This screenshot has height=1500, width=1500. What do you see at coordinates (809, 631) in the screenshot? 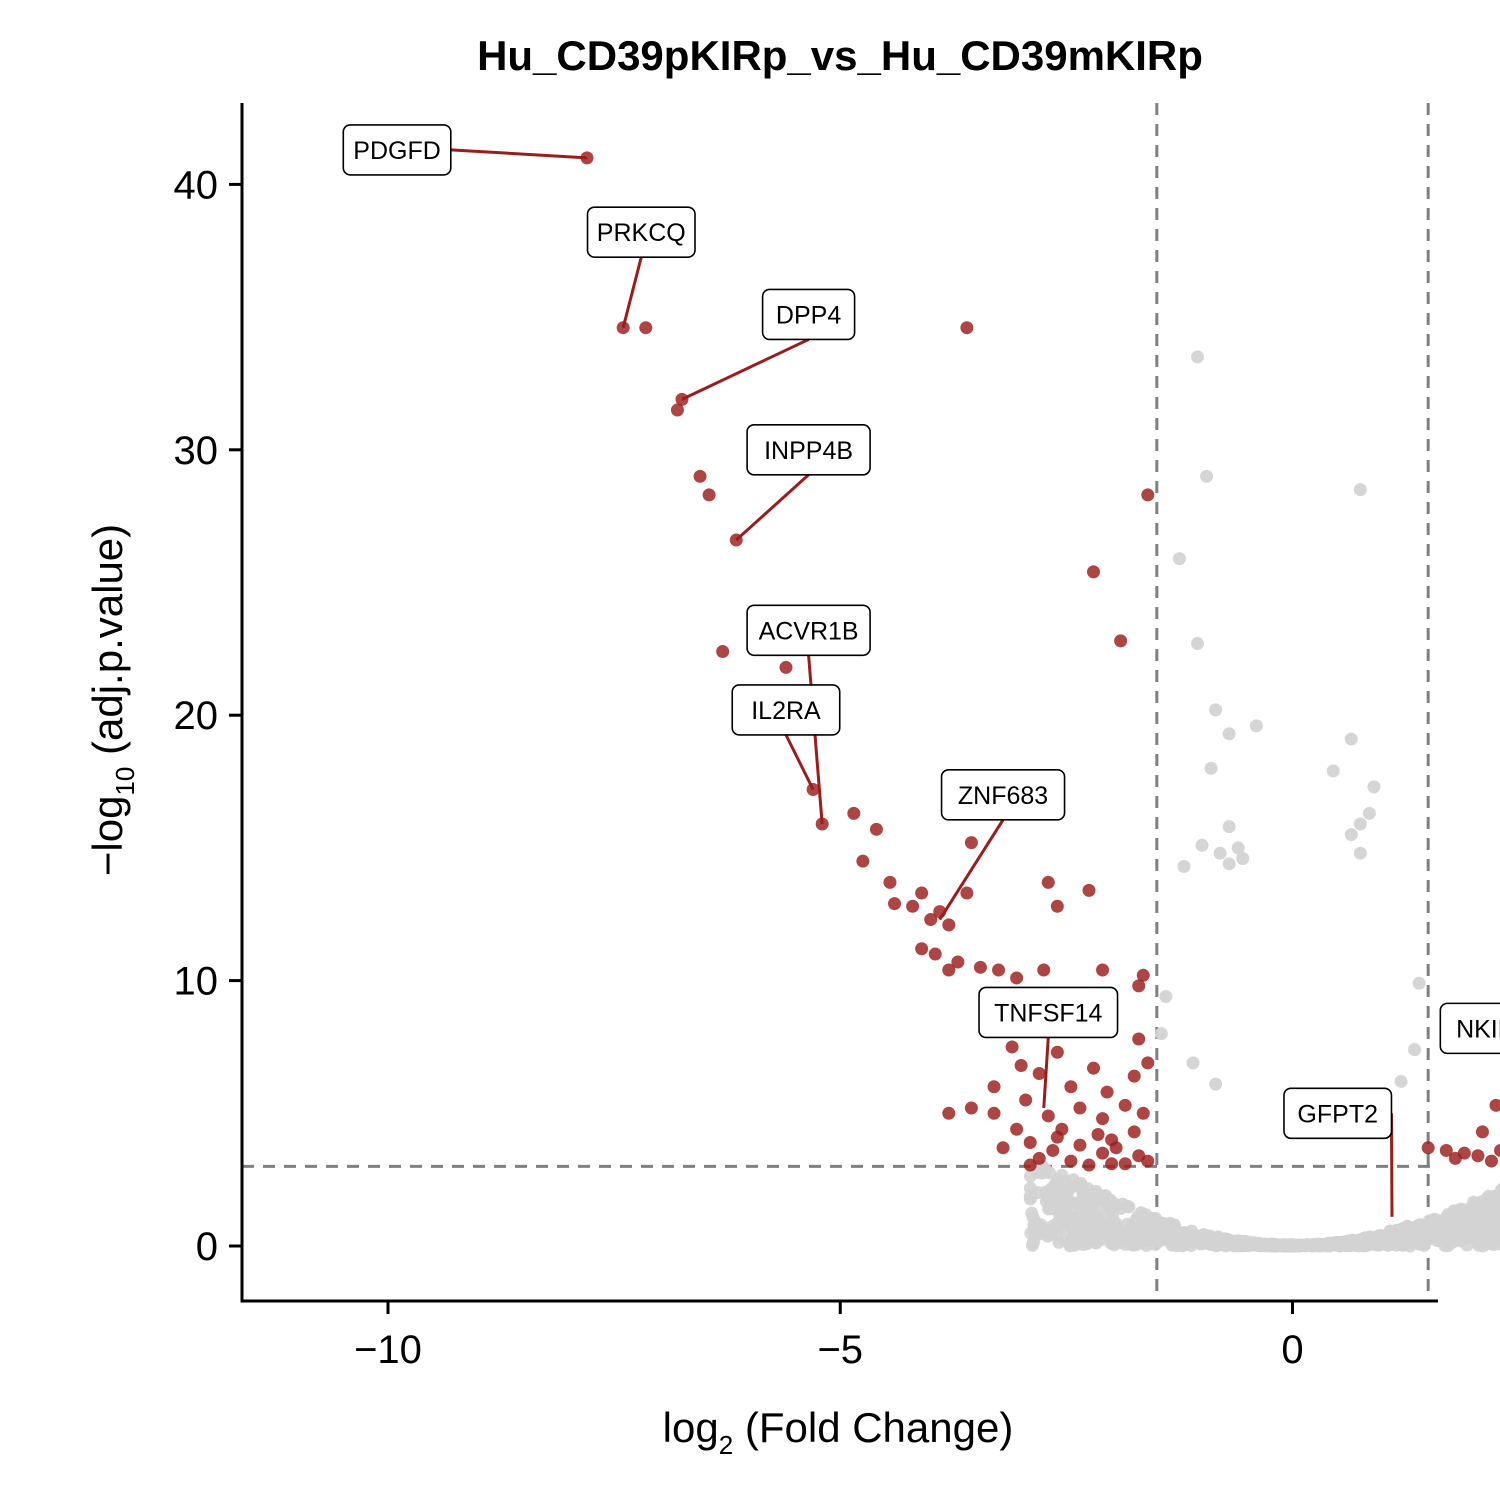
I see `gene-label-acvr1b: ACVR1B` at bounding box center [809, 631].